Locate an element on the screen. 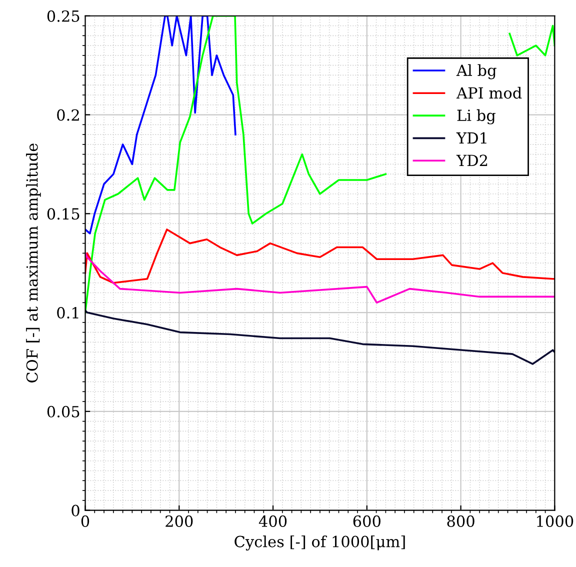 This screenshot has width=576, height=567. x-tick-label: 600 is located at coordinates (366, 521).